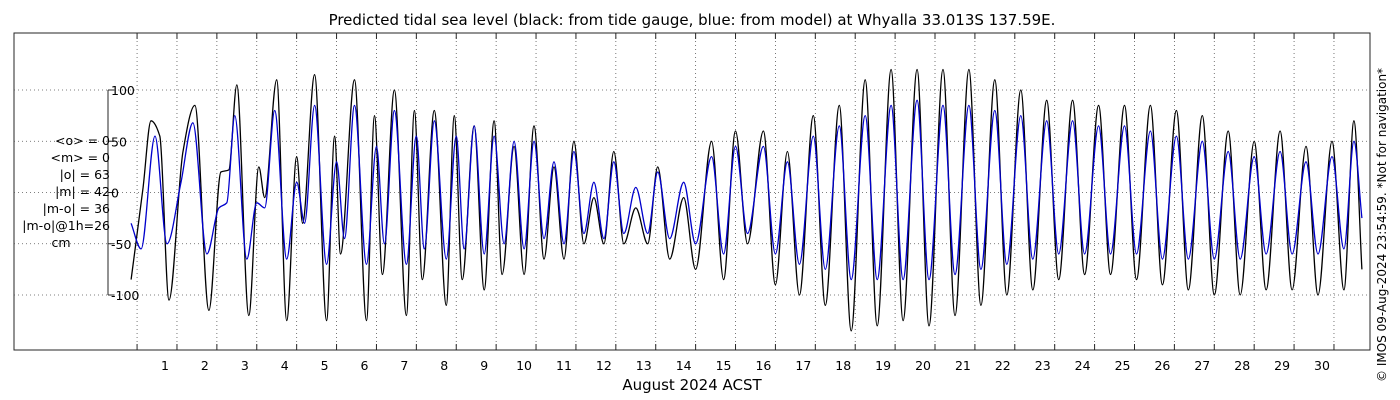  What do you see at coordinates (119, 141) in the screenshot?
I see `y-tick-label: 50` at bounding box center [119, 141].